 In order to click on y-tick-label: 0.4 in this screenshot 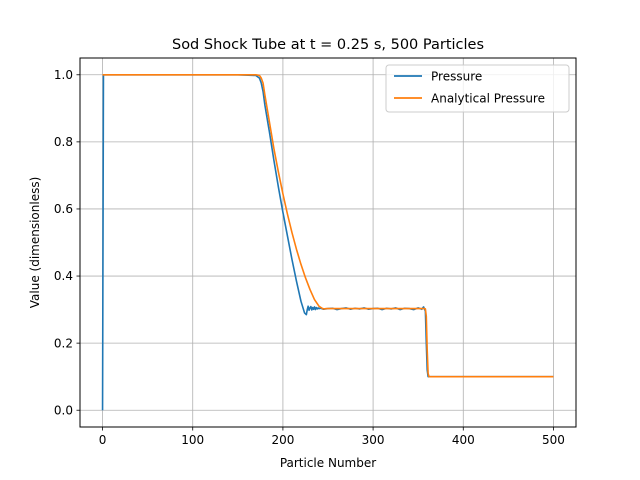, I will do `click(63, 276)`.